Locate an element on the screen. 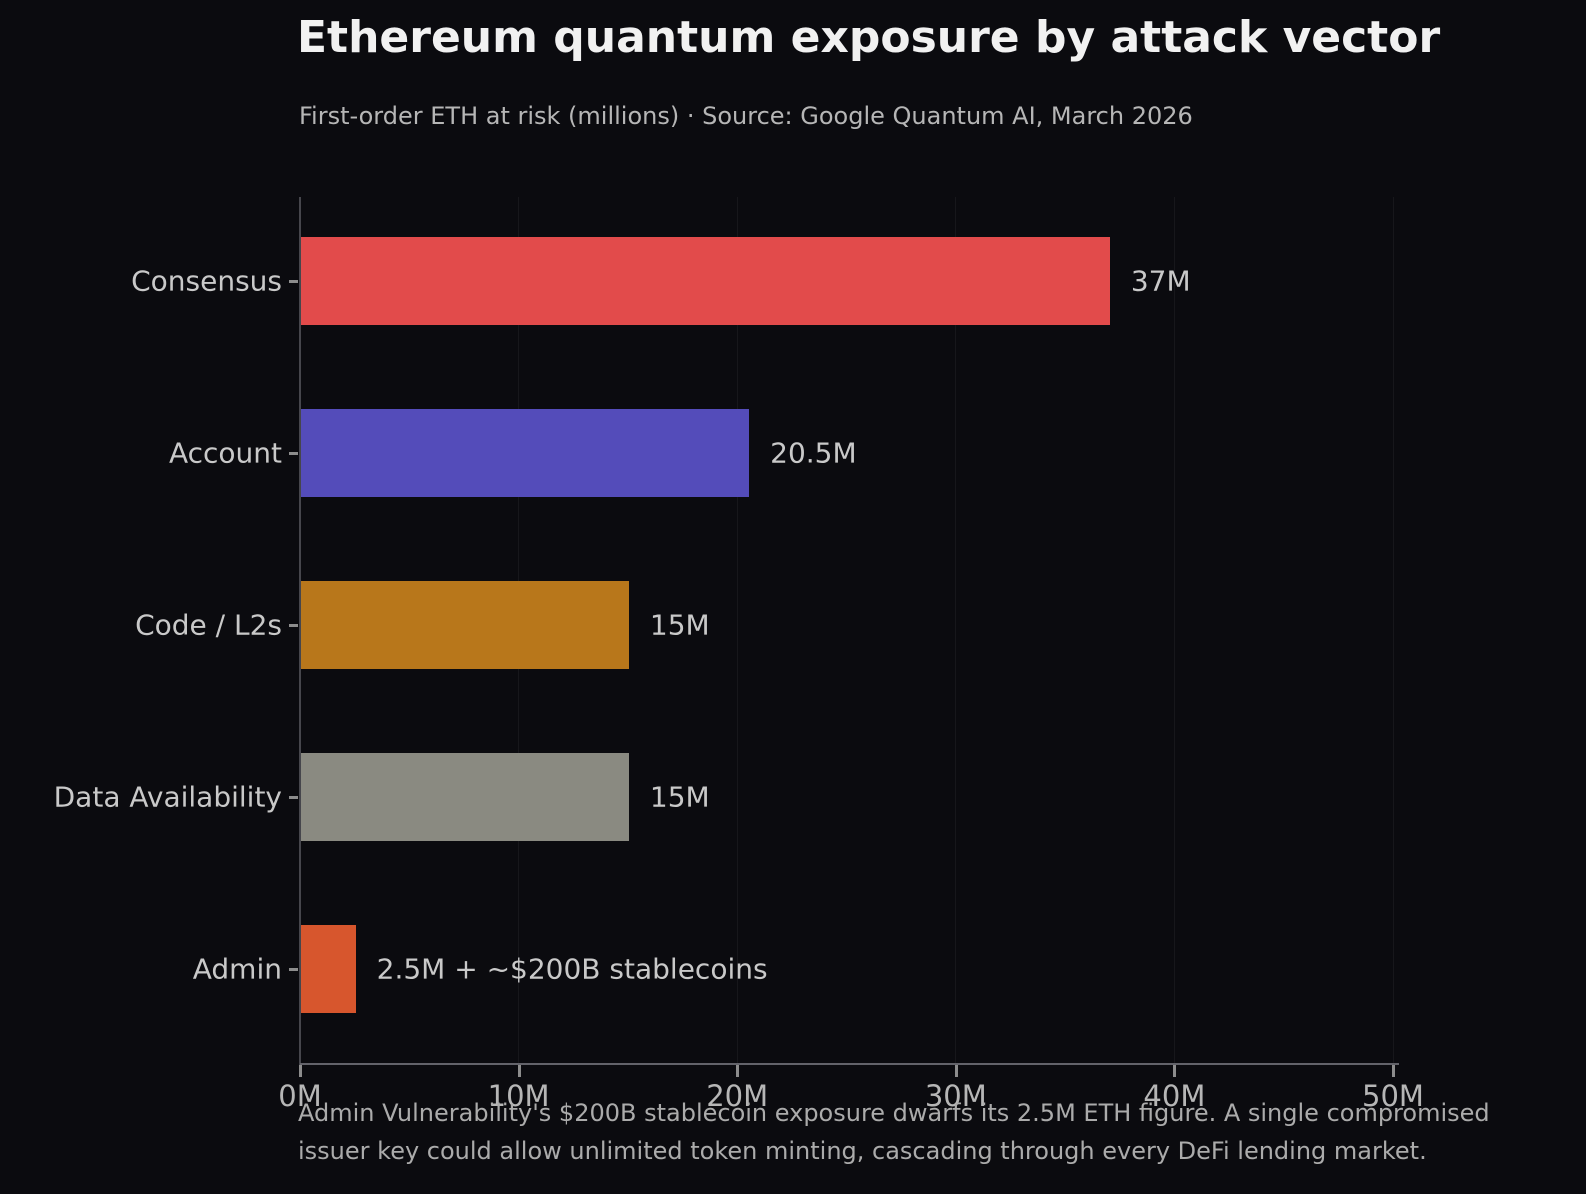 This screenshot has height=1194, width=1586. category-label-1: Account is located at coordinates (225, 453).